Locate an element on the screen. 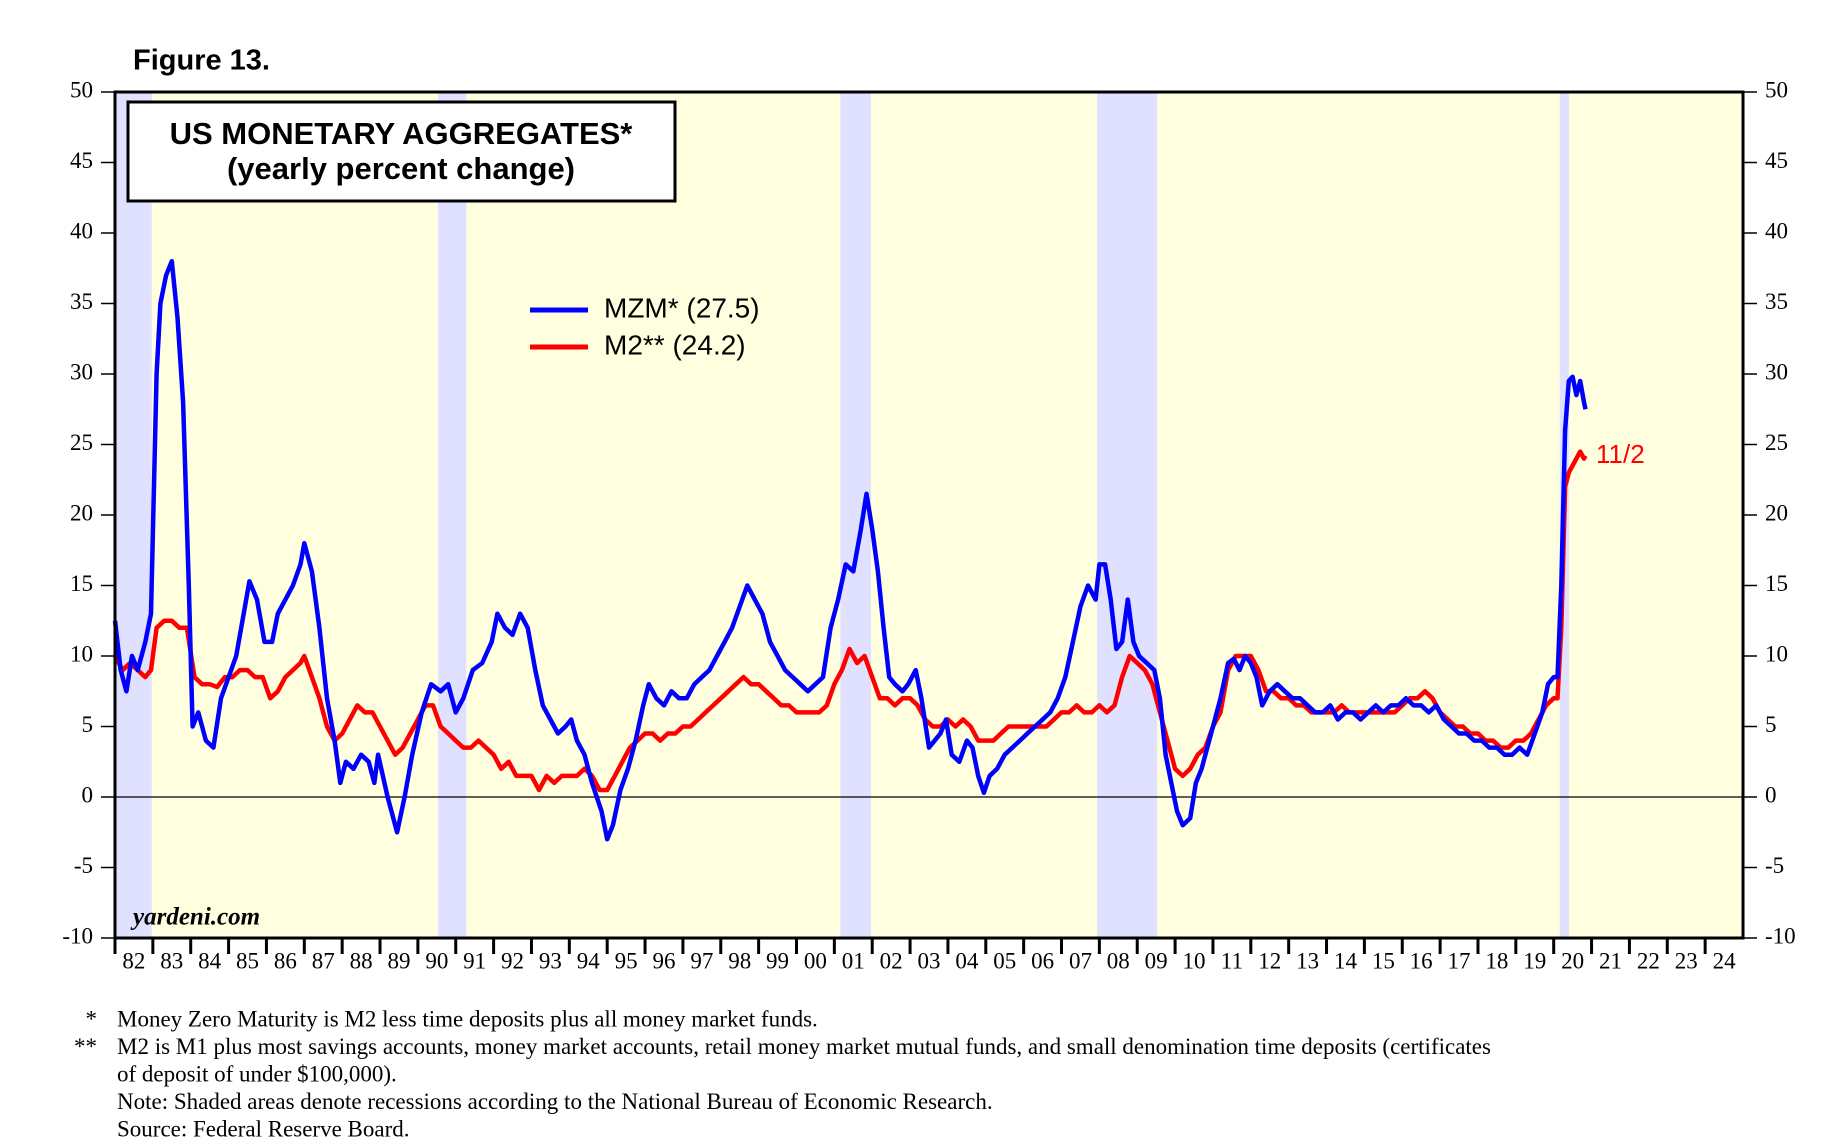  x-tick-label: 00 is located at coordinates (815, 960).